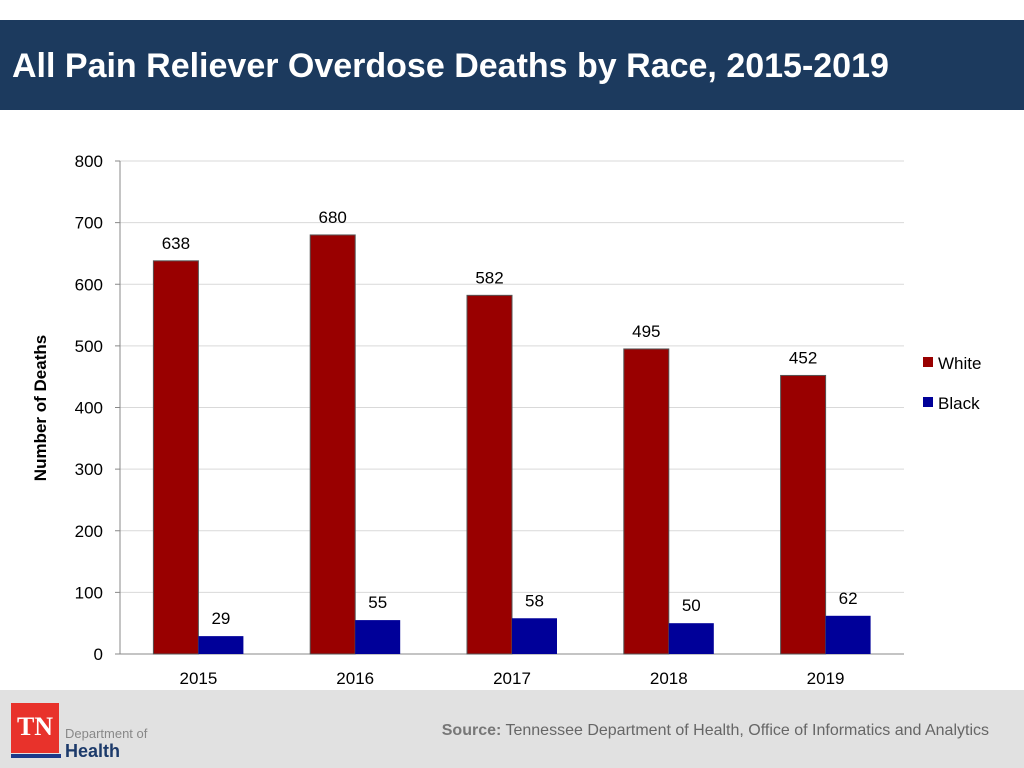  What do you see at coordinates (89, 531) in the screenshot?
I see `y-tick-label: 200` at bounding box center [89, 531].